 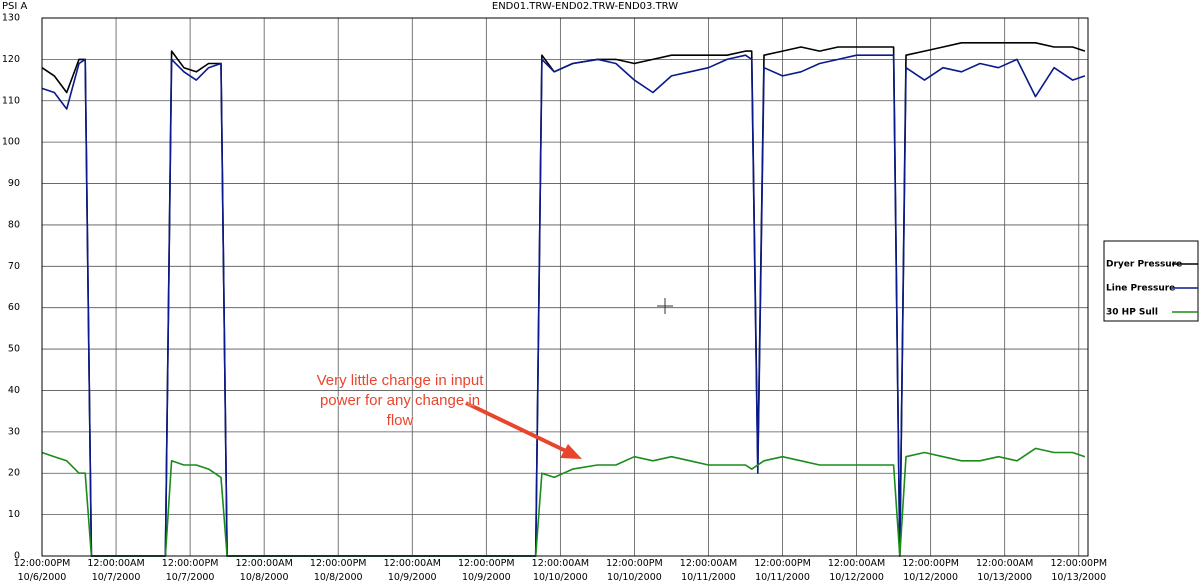 I want to click on legend-label: 30 HP Sull, so click(x=1132, y=313).